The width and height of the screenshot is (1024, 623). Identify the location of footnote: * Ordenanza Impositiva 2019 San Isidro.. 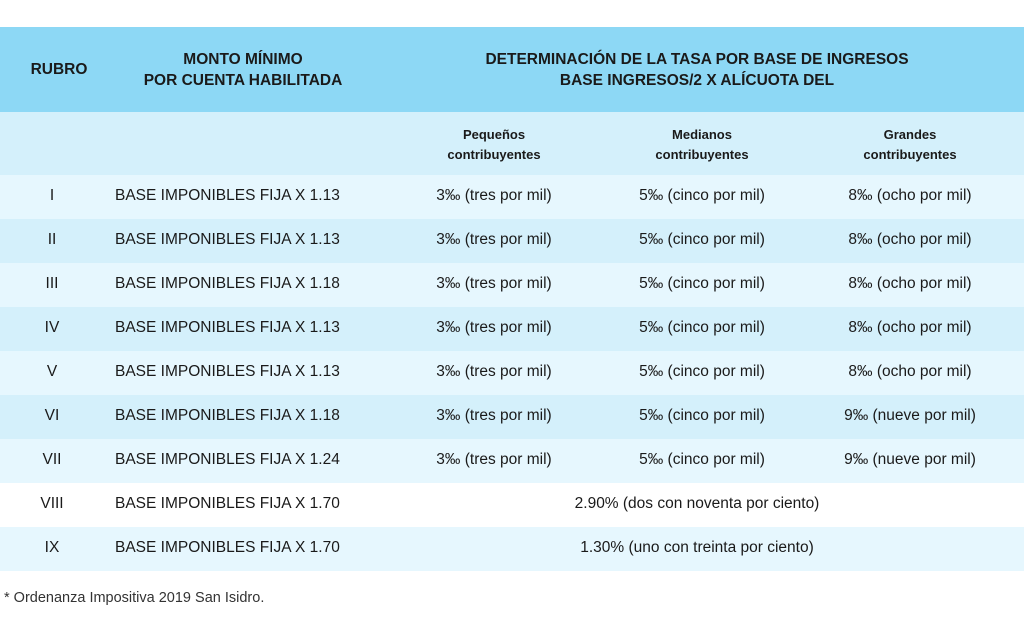
(134, 598).